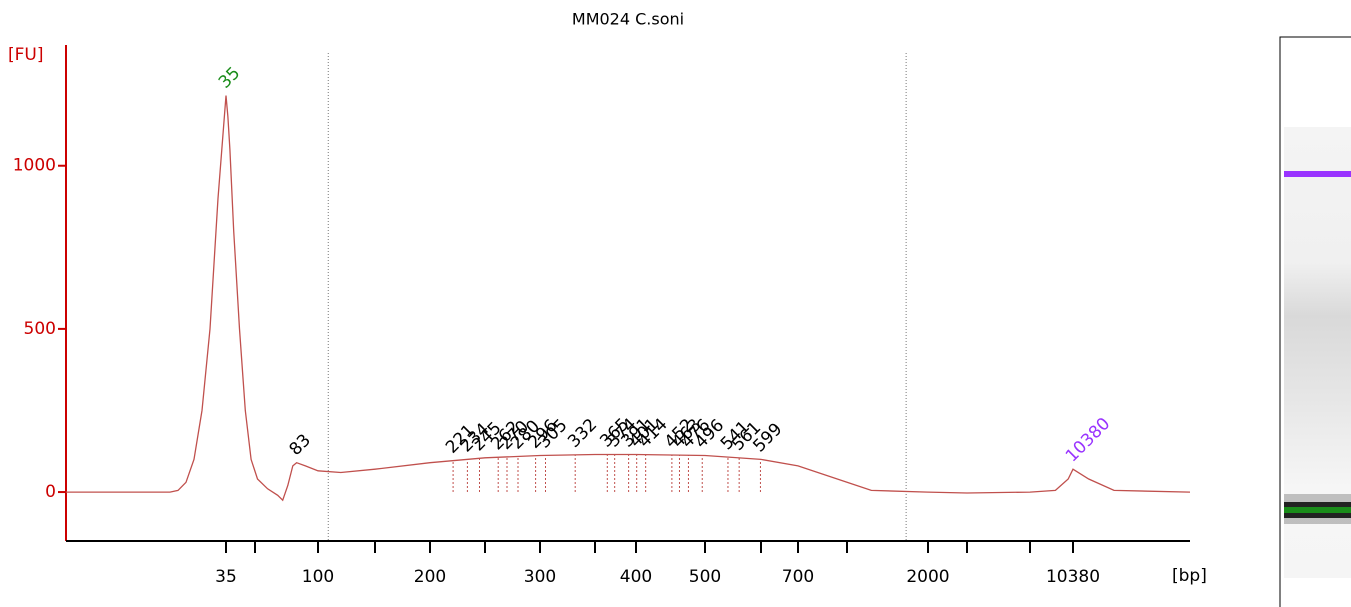  I want to click on x-tick-label: 2000, so click(927, 577).